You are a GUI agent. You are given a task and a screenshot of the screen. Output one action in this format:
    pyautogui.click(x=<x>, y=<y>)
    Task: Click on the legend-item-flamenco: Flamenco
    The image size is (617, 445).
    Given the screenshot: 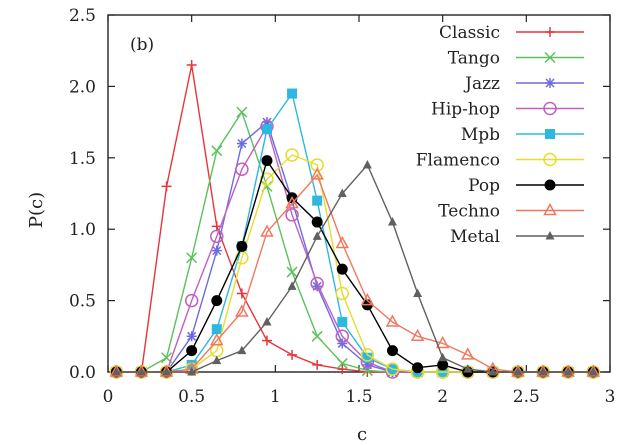 What is the action you would take?
    pyautogui.click(x=500, y=161)
    